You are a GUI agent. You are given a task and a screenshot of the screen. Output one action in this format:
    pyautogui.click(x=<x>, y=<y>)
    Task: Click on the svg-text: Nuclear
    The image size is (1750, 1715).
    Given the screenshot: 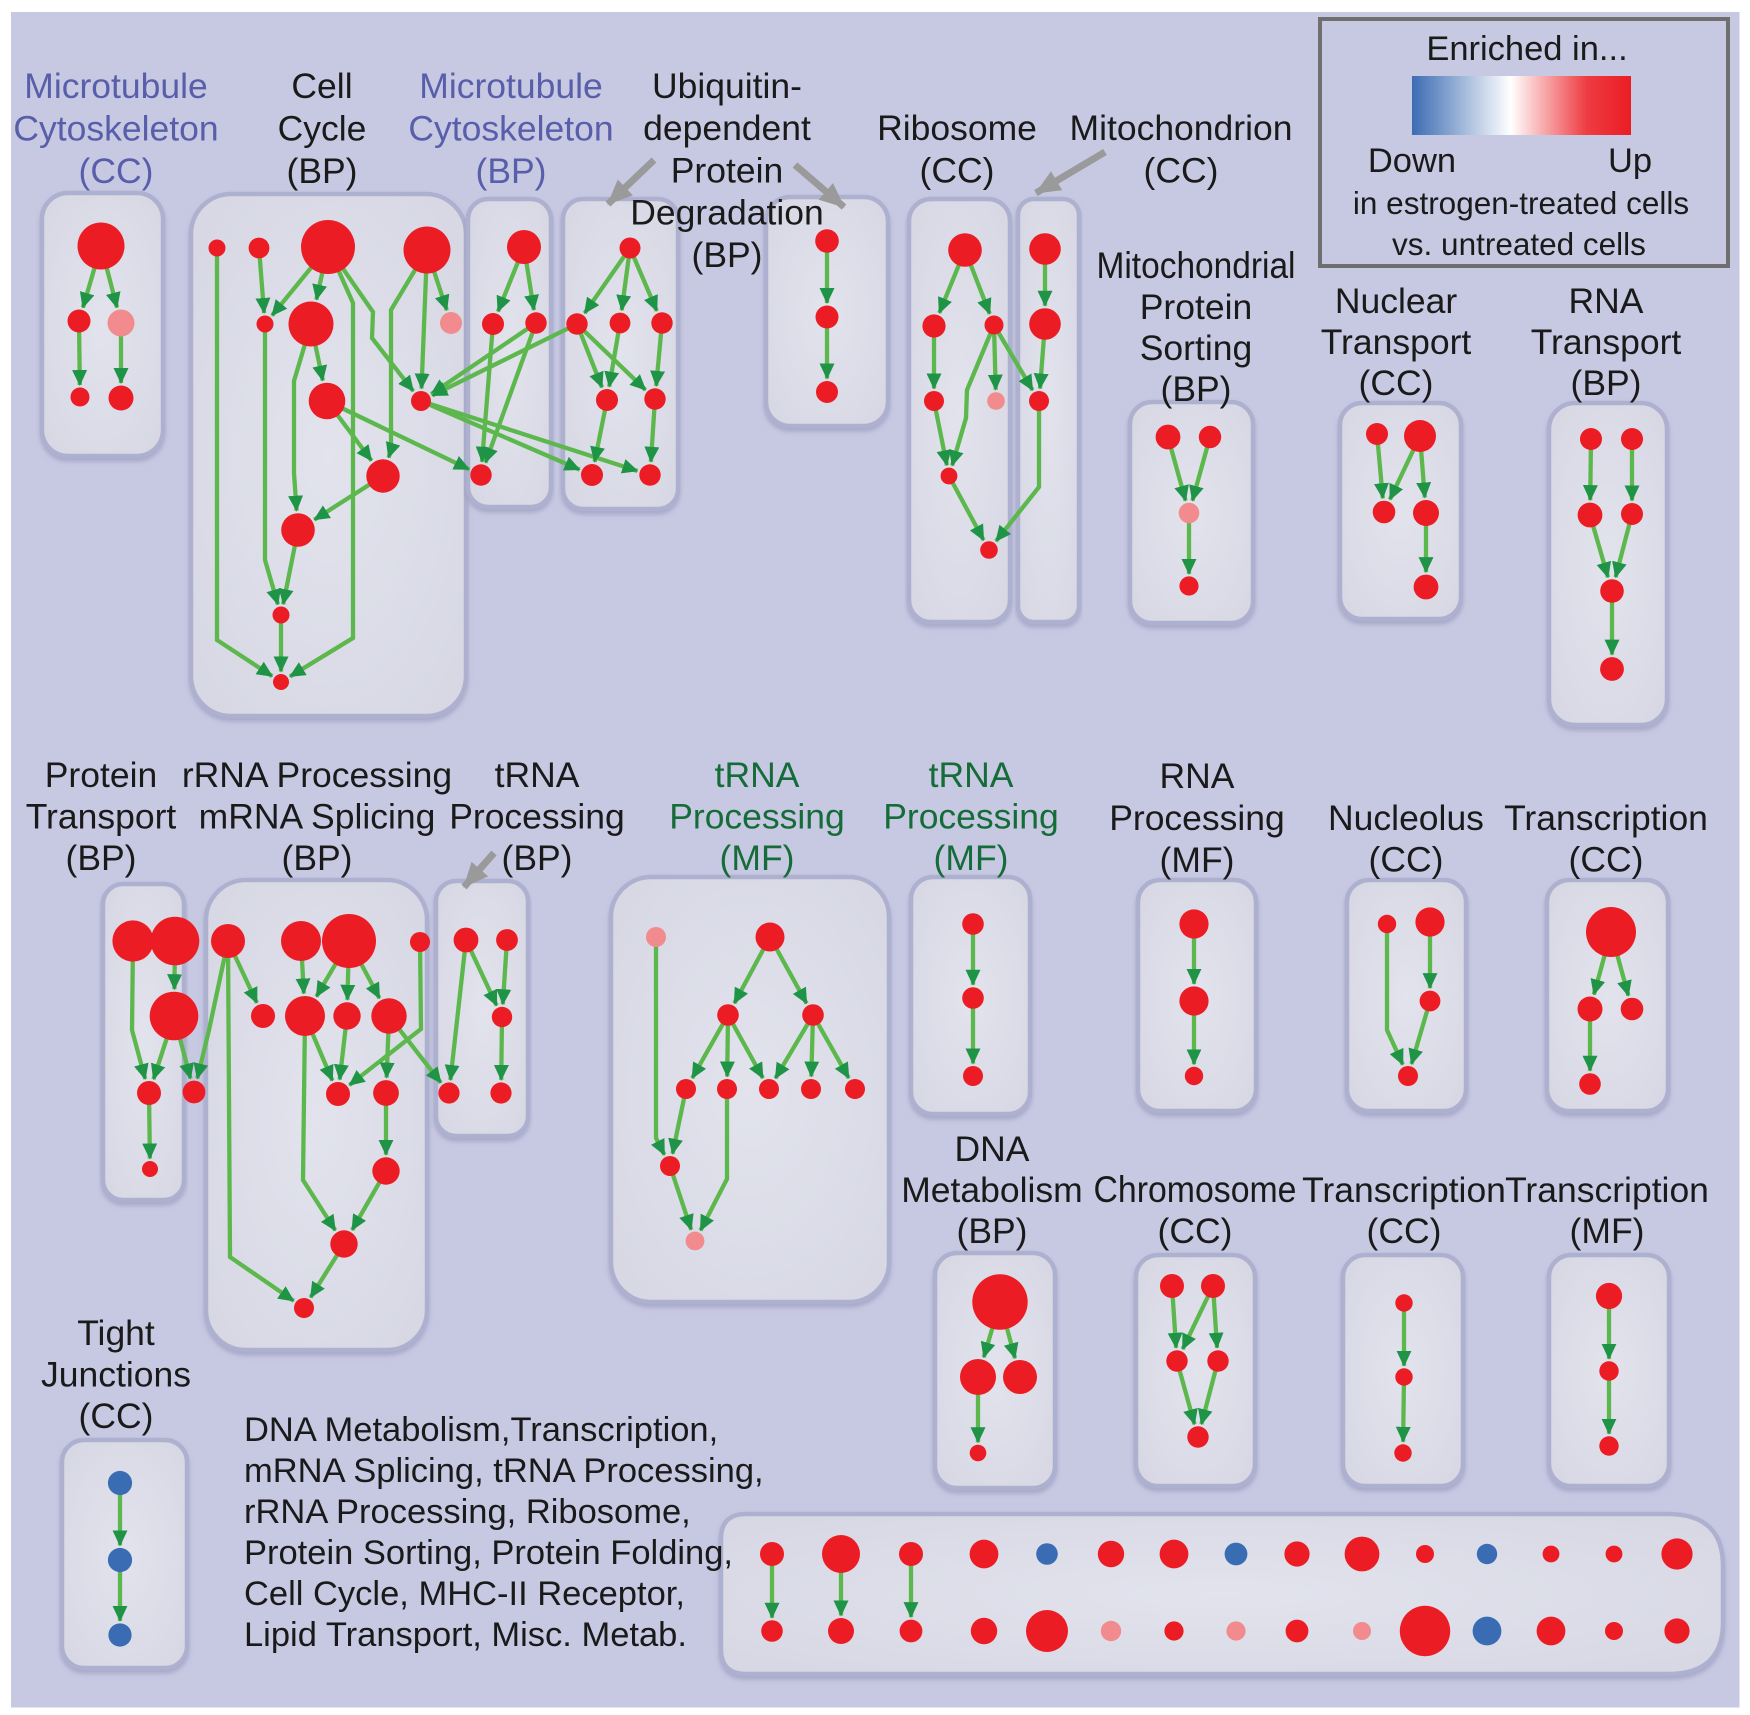 What is the action you would take?
    pyautogui.click(x=1396, y=301)
    